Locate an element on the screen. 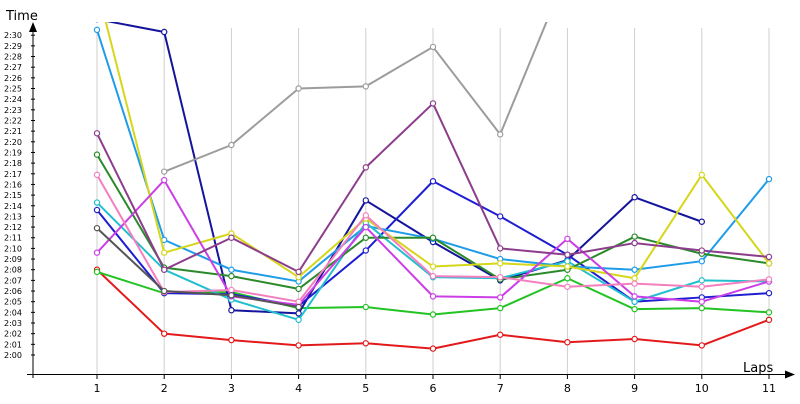 This screenshot has width=800, height=404. y-tick-label: 2:05 is located at coordinates (13, 302).